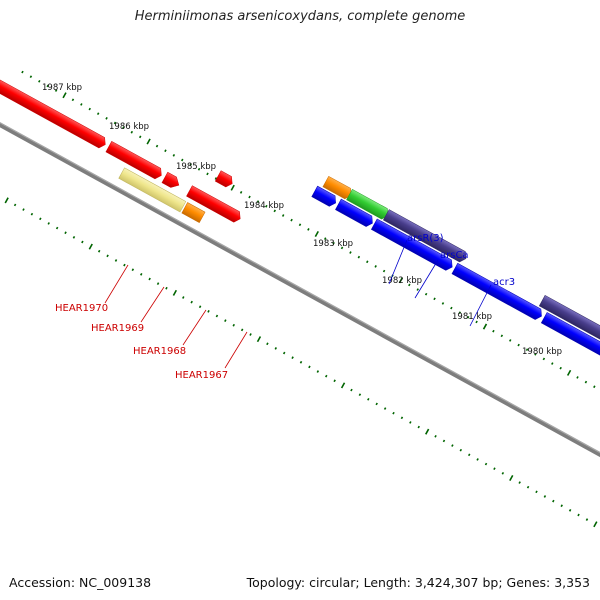 The image size is (600, 600). Describe the element at coordinates (54, 112) in the screenshot. I see `gene-hear1970-track` at that location.